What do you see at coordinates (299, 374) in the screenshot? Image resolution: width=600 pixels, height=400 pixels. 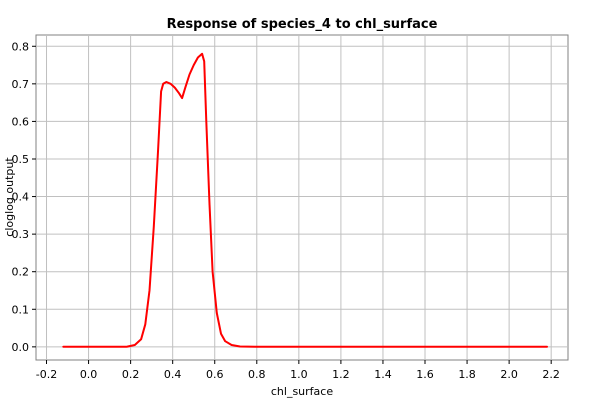 I see `x-tick-label: 1.0` at bounding box center [299, 374].